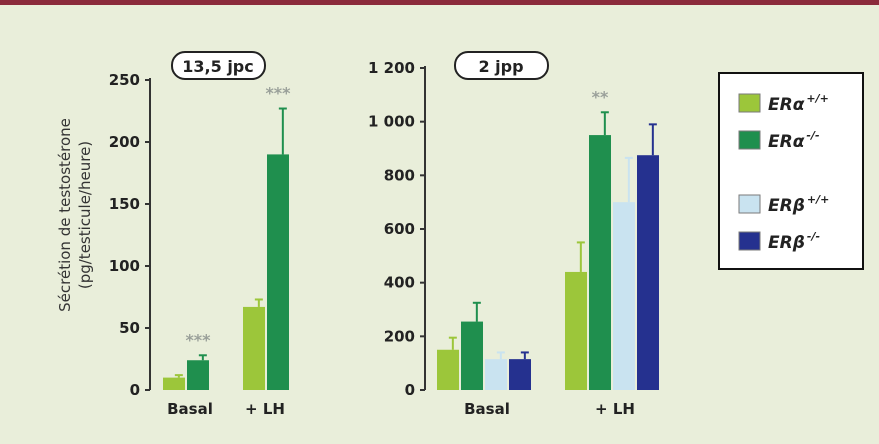 This screenshot has width=879, height=444. What do you see at coordinates (624, 296) in the screenshot?
I see `bar-erb_wt-lh` at bounding box center [624, 296].